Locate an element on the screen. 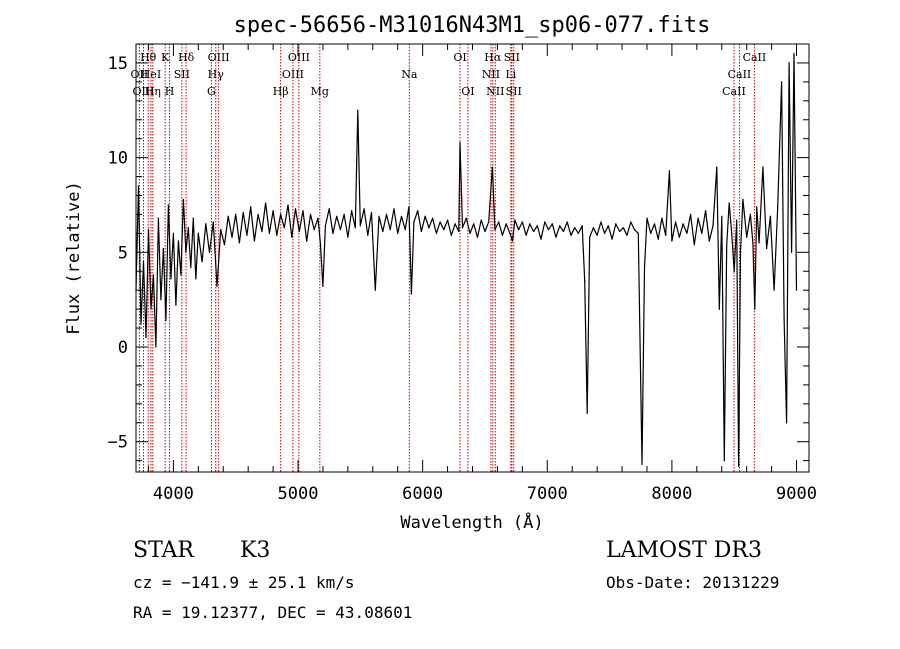  line-marker-label-14: OIII is located at coordinates (293, 74).